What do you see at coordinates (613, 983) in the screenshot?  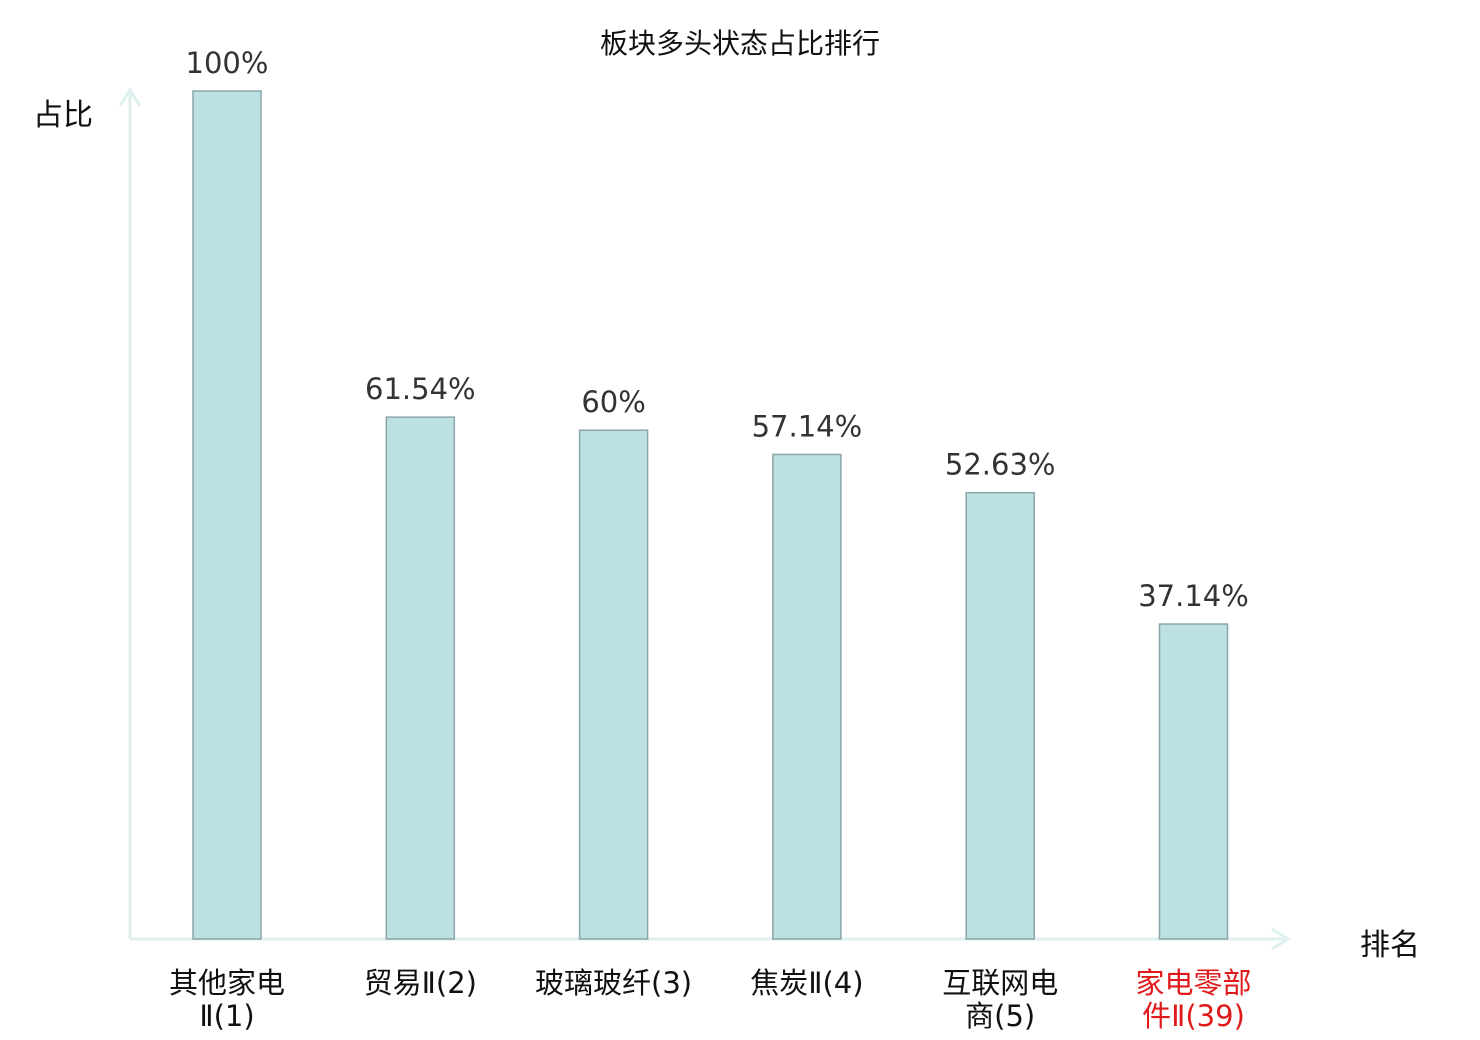 I see `x-tick-label: 玻璃玻纤(3)` at bounding box center [613, 983].